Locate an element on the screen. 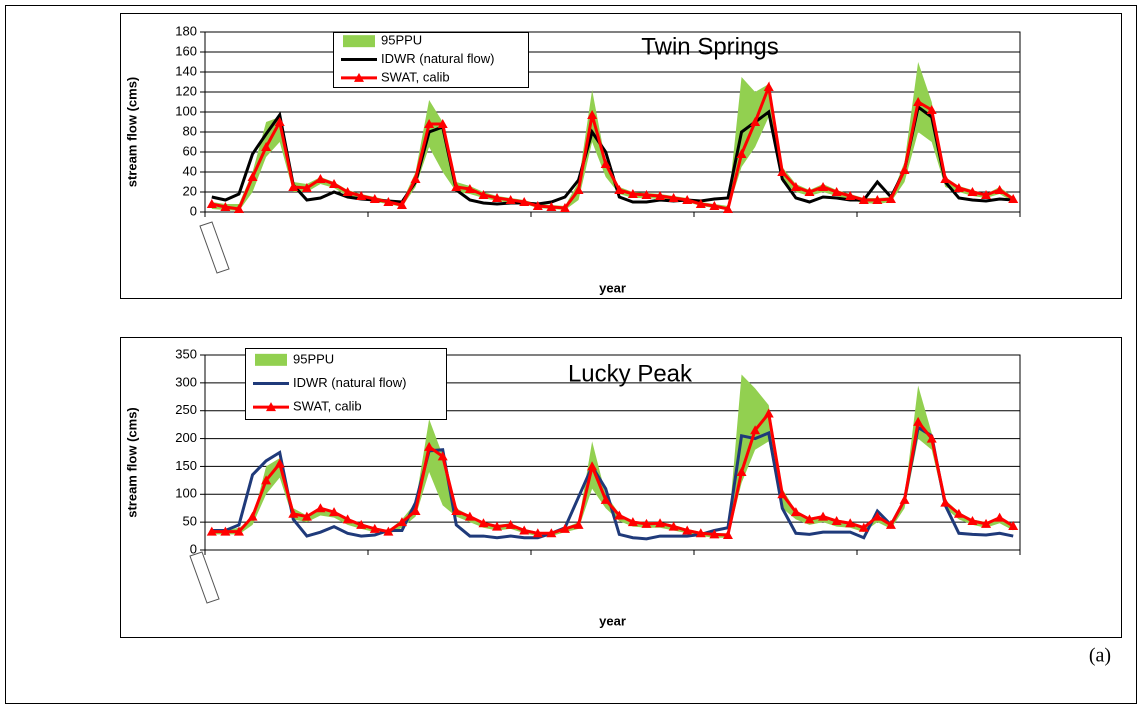 Image resolution: width=1143 pixels, height=709 pixels. x-axis-label: year is located at coordinates (612, 287).